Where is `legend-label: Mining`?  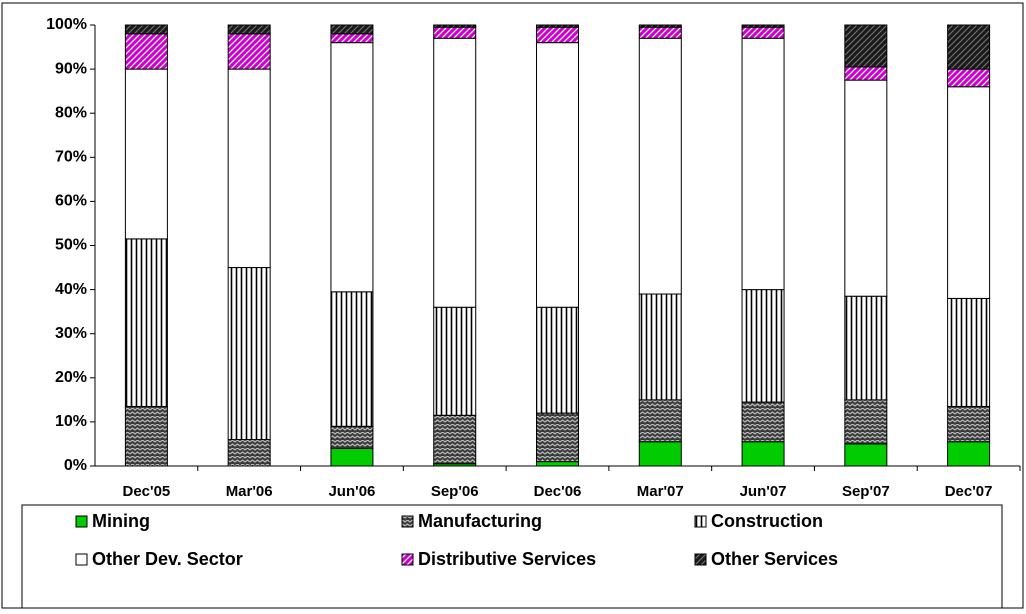 legend-label: Mining is located at coordinates (121, 521).